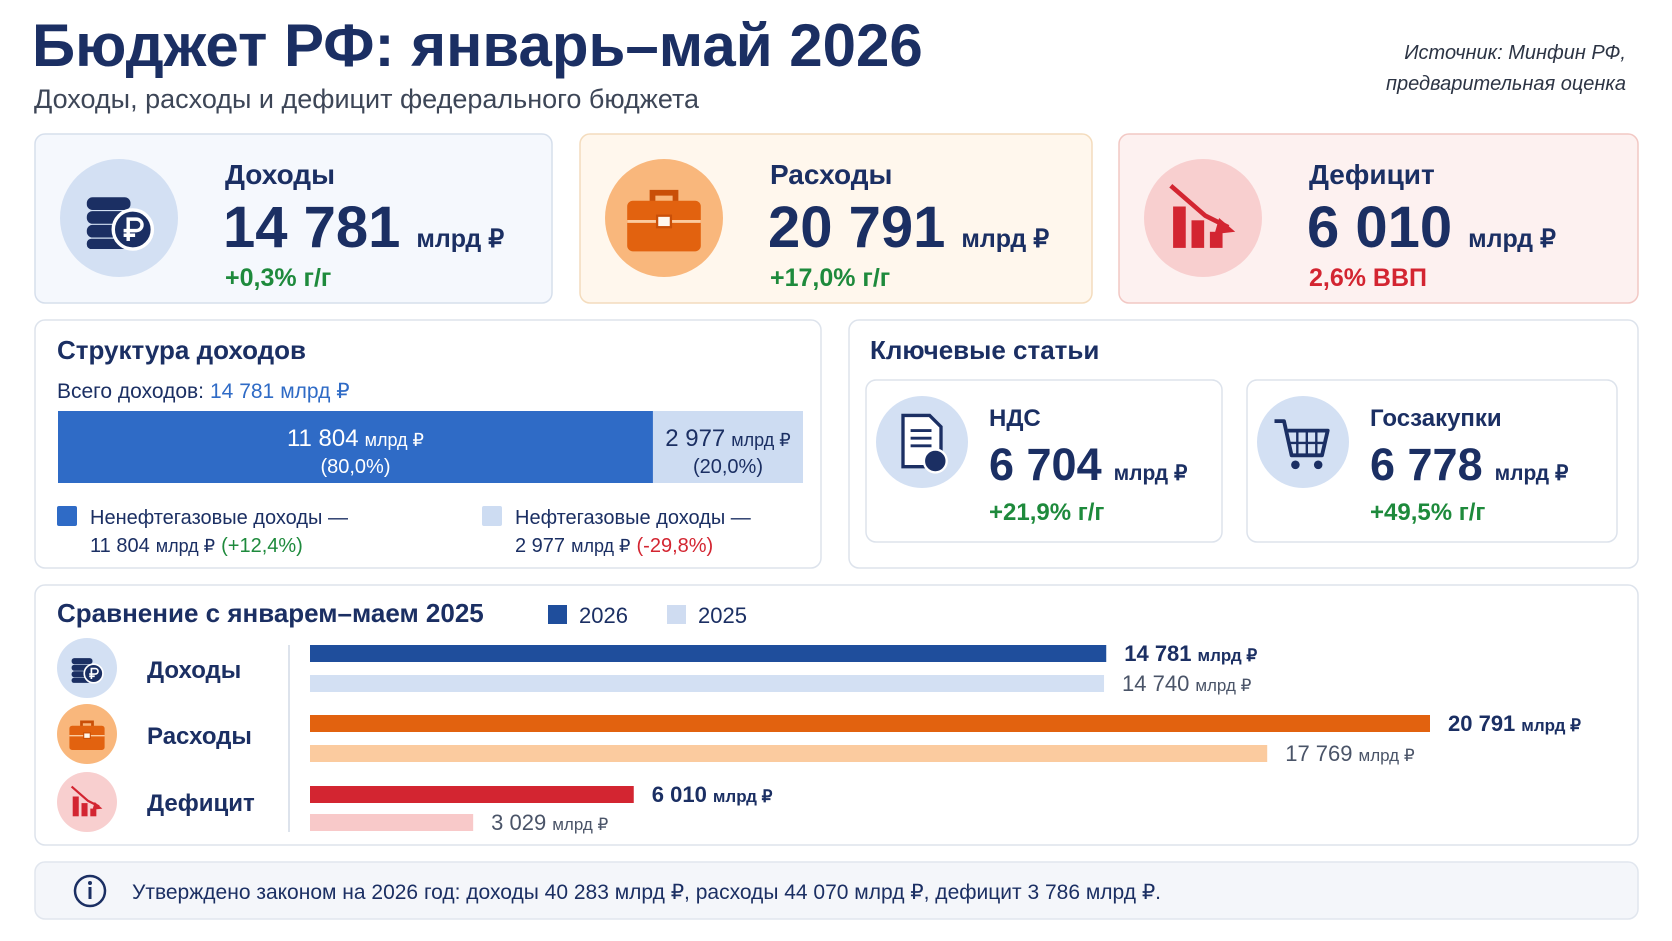 The image size is (1672, 941). Describe the element at coordinates (695, 438) in the screenshot. I see `segment-value: 2 977` at that location.